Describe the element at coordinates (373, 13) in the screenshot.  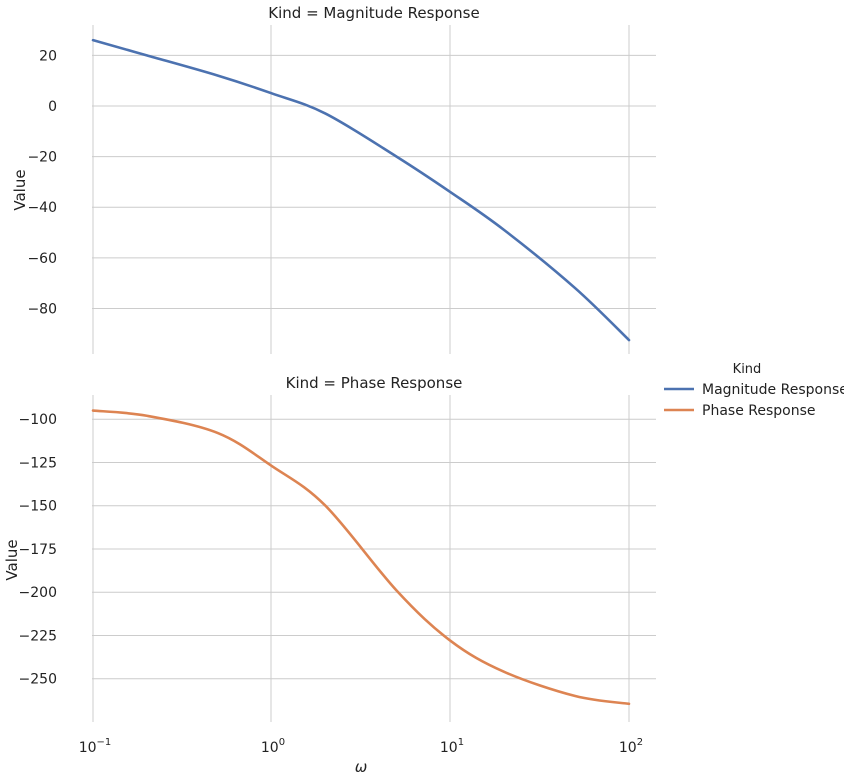
I see `panel-title: Kind = Magnitude Response` at that location.